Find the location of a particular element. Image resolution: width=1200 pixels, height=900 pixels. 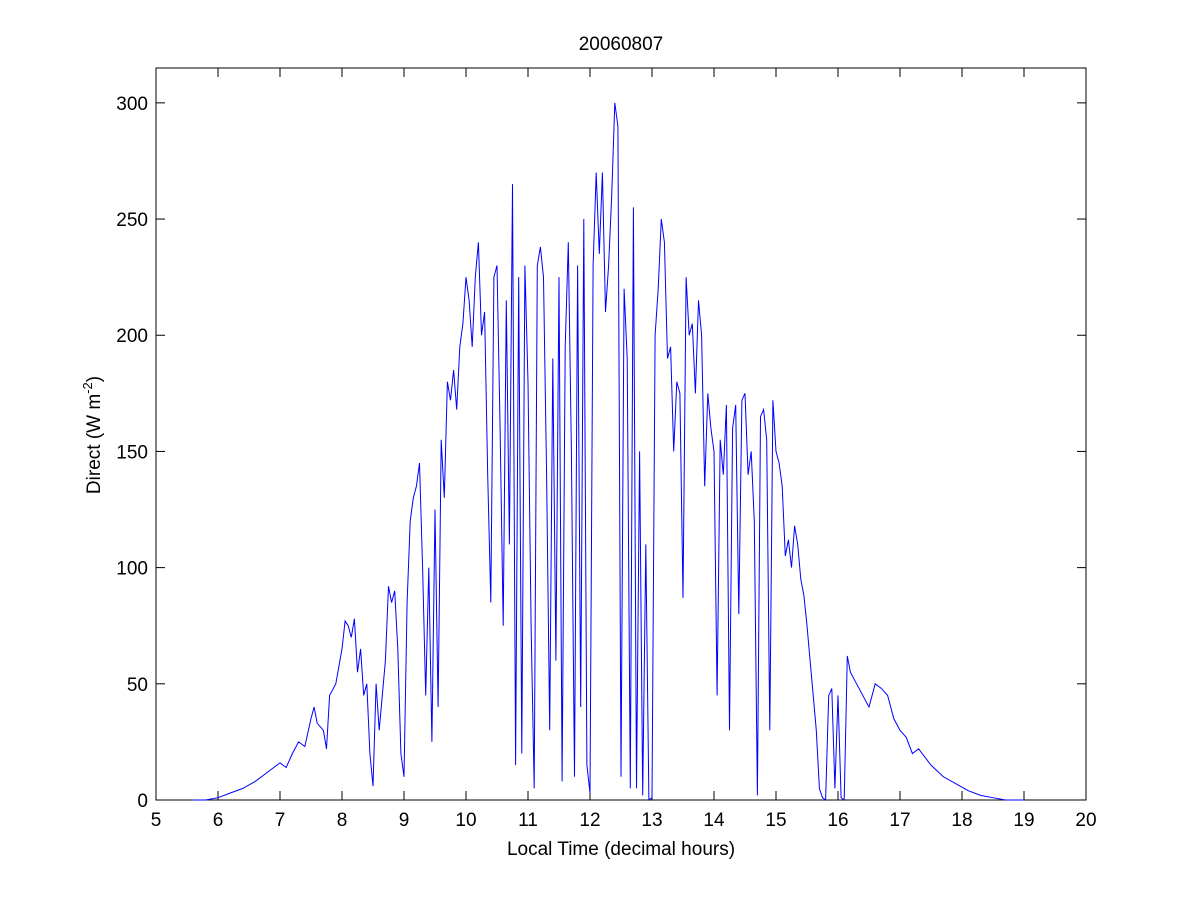

x-tick-label: 6 is located at coordinates (218, 820).